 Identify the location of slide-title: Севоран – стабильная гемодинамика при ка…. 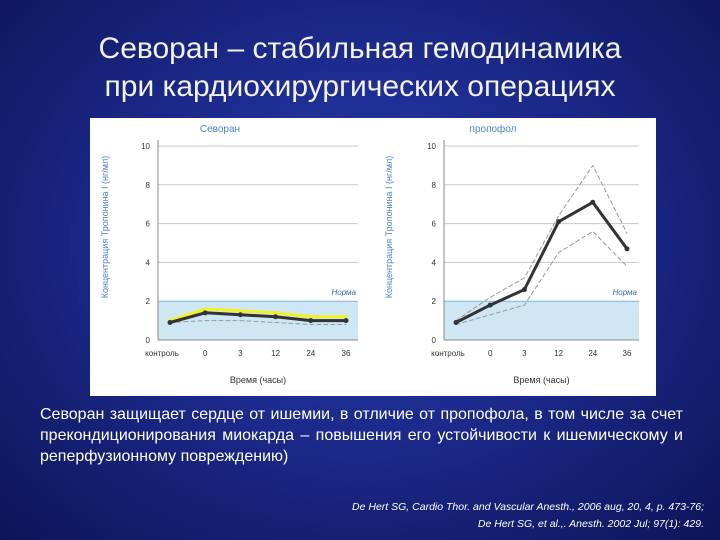
(360, 68).